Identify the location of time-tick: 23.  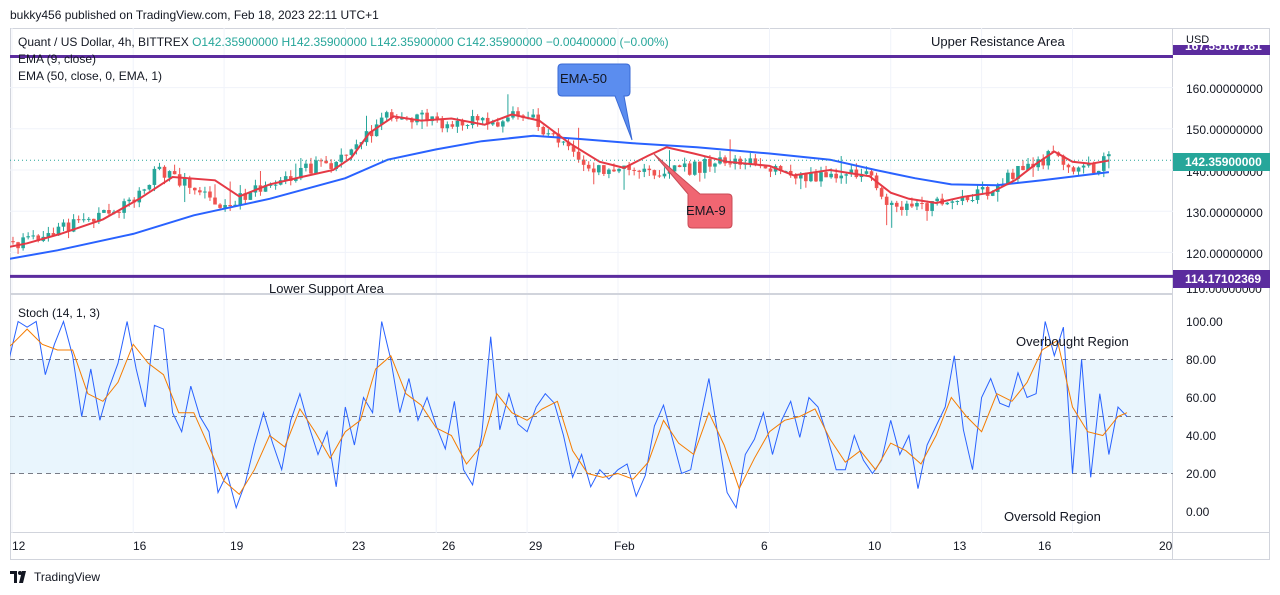
(359, 546).